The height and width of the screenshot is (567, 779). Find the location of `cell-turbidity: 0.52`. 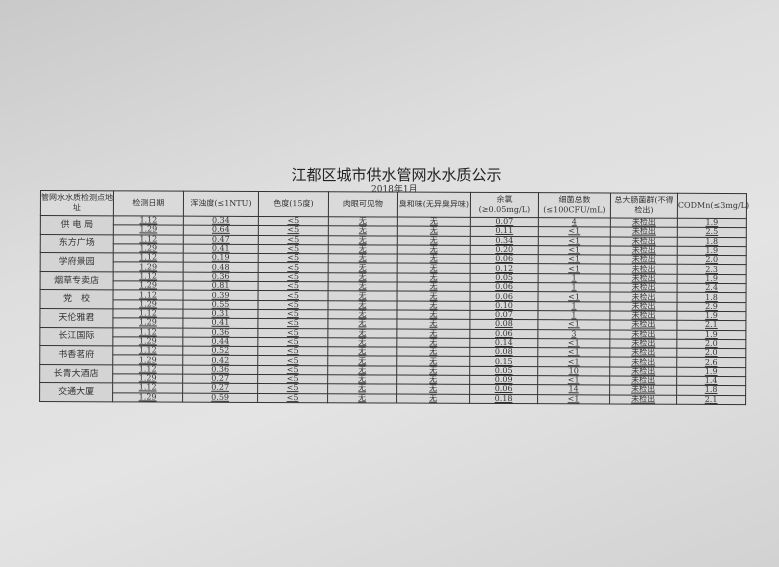

cell-turbidity: 0.52 is located at coordinates (220, 351).